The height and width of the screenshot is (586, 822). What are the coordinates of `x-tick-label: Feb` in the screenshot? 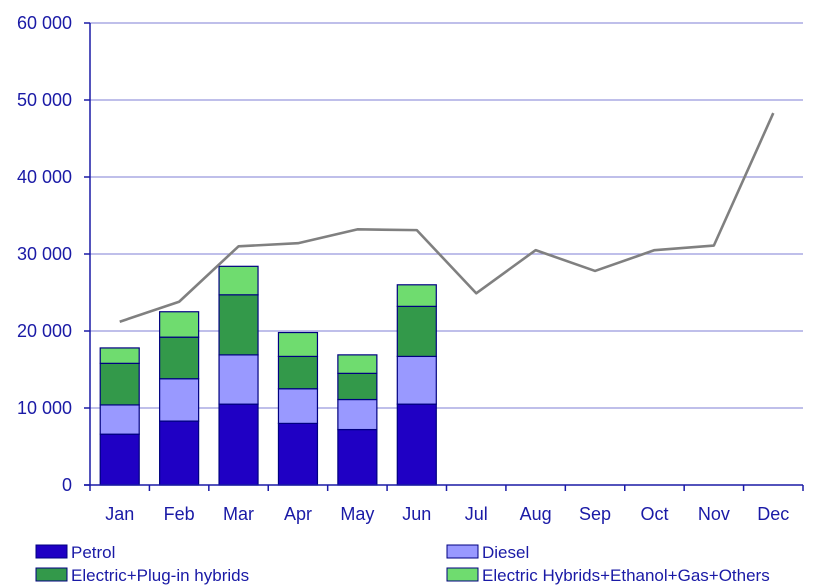 It's located at (179, 514).